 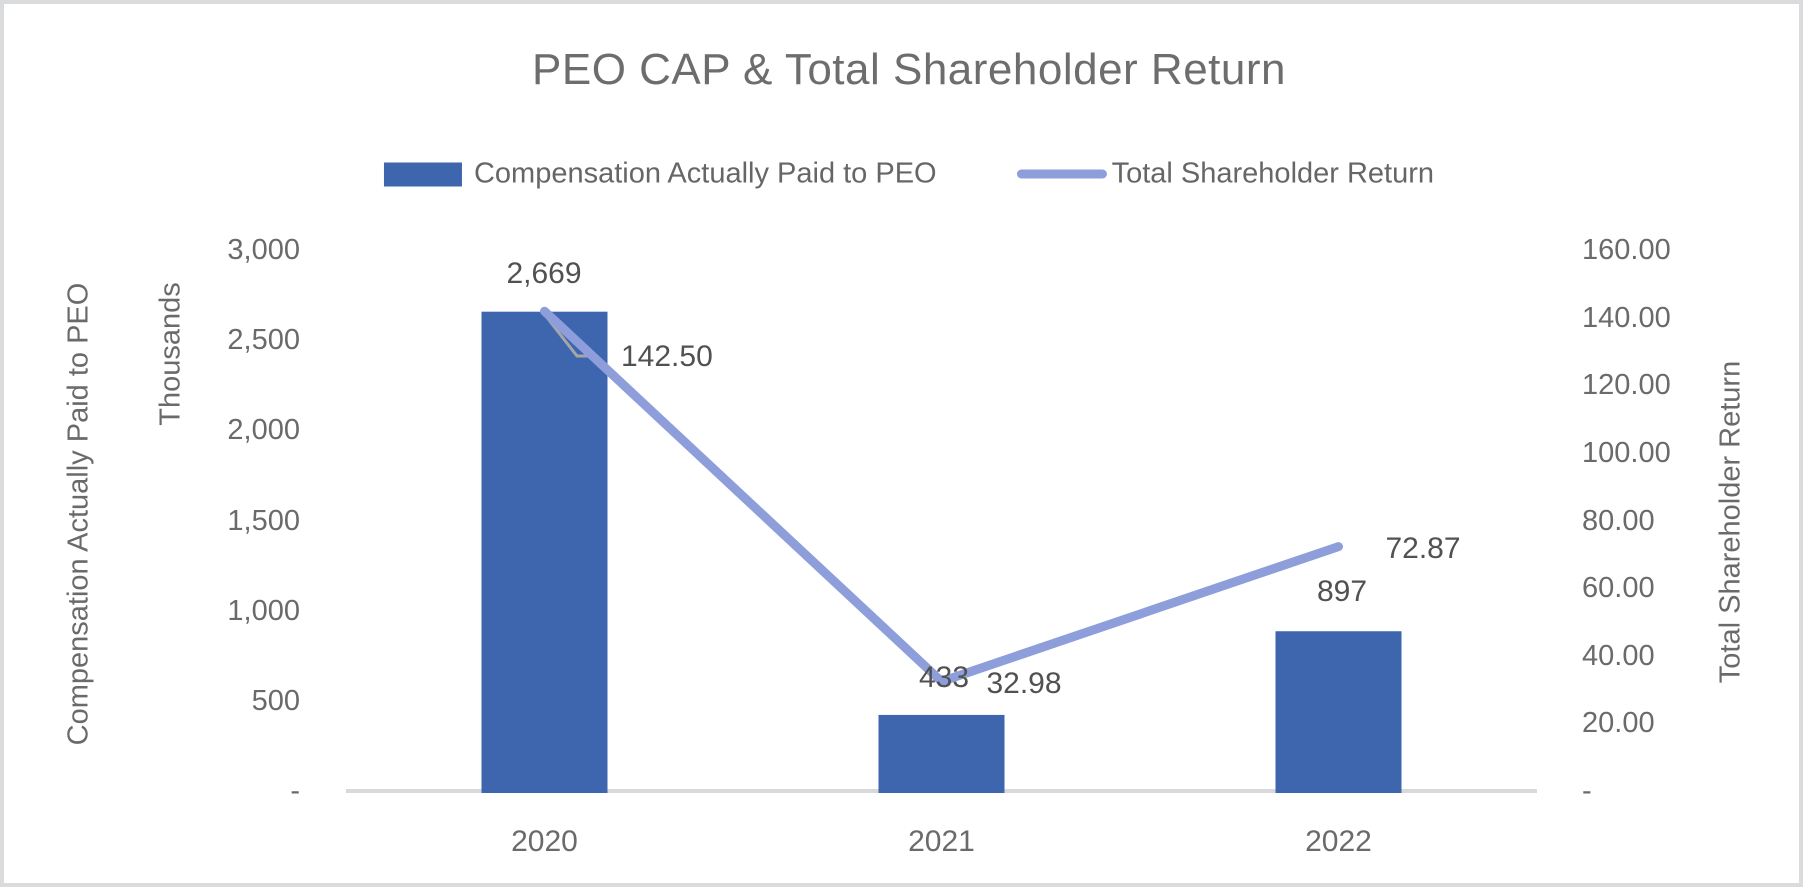 What do you see at coordinates (544, 552) in the screenshot?
I see `bar-2020` at bounding box center [544, 552].